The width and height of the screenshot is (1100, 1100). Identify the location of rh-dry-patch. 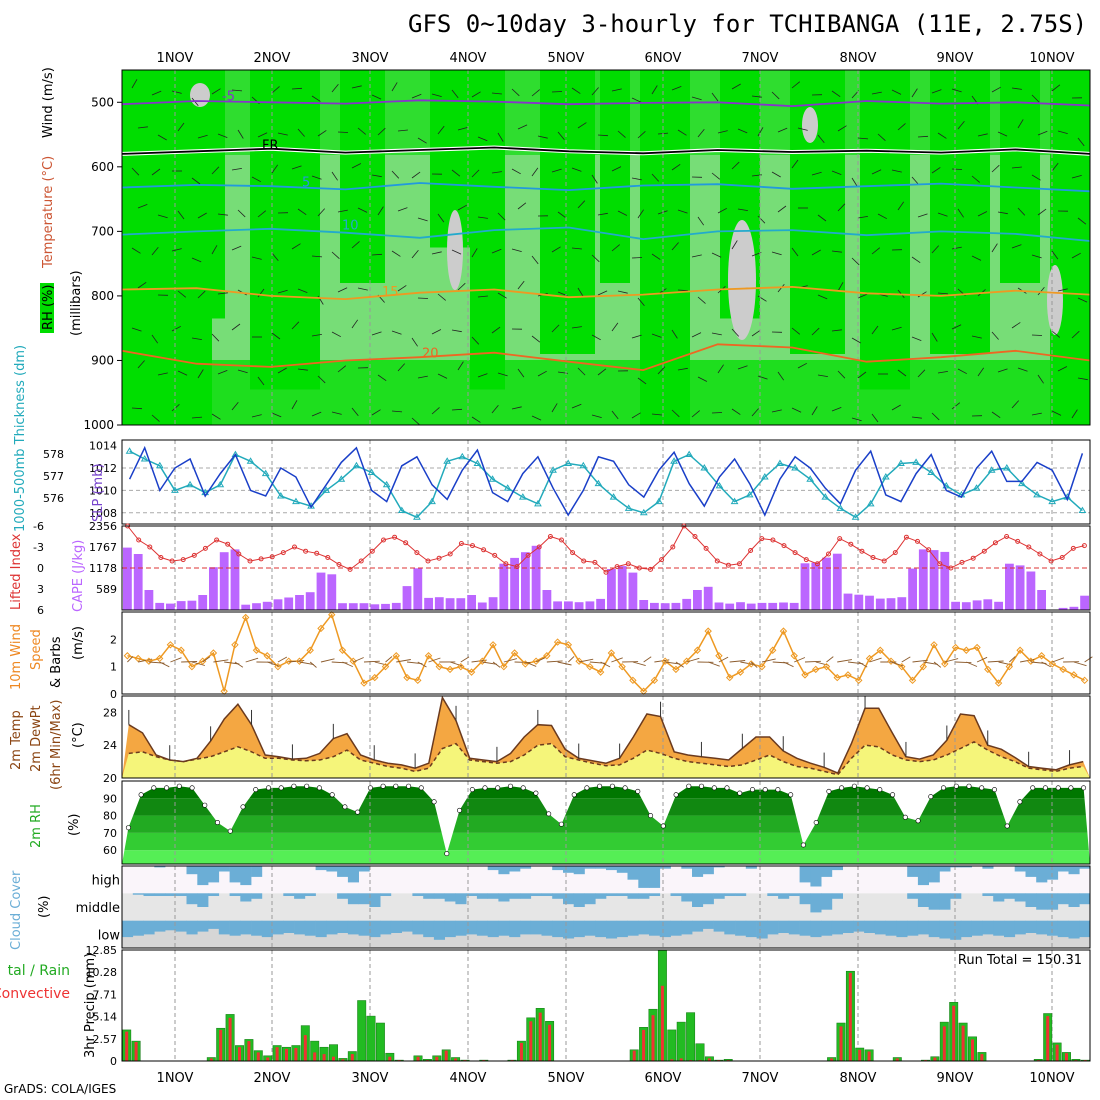
(455, 250).